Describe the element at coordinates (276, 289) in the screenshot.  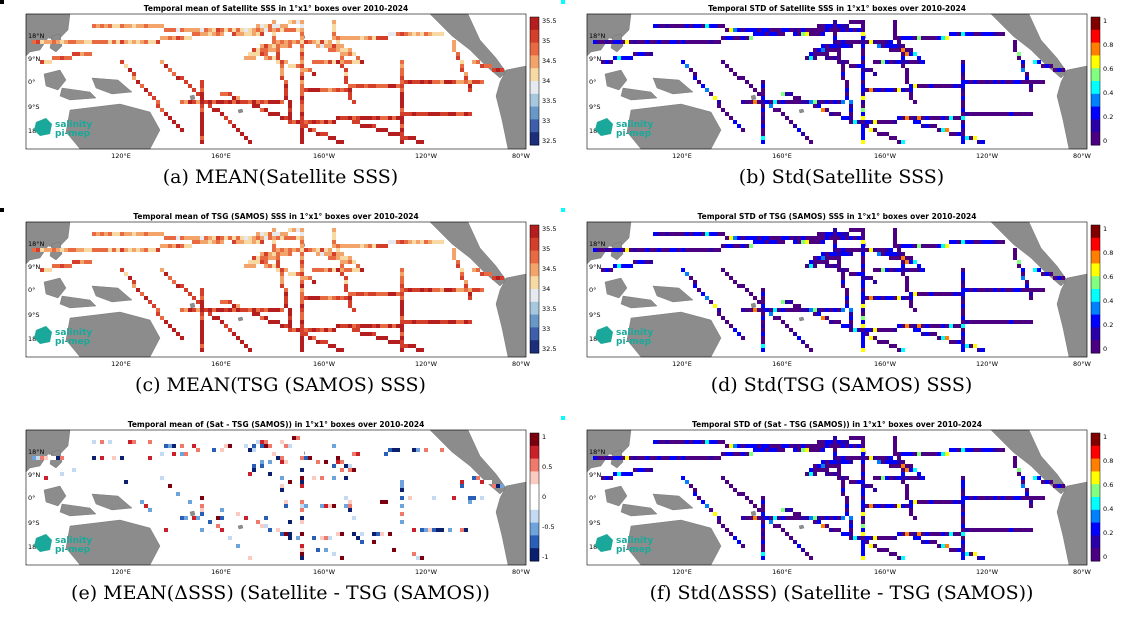
I see `land-masses` at that location.